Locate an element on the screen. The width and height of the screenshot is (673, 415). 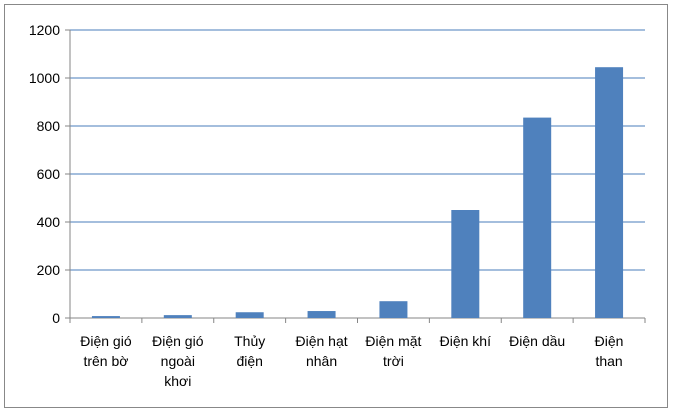
x-tick-label: Điện than is located at coordinates (609, 351).